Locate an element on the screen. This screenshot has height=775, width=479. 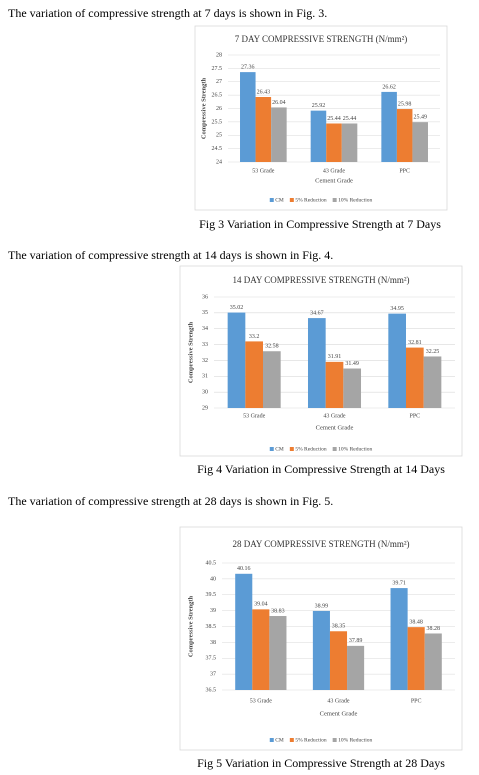
y-tick-label: 27 is located at coordinates (219, 82).